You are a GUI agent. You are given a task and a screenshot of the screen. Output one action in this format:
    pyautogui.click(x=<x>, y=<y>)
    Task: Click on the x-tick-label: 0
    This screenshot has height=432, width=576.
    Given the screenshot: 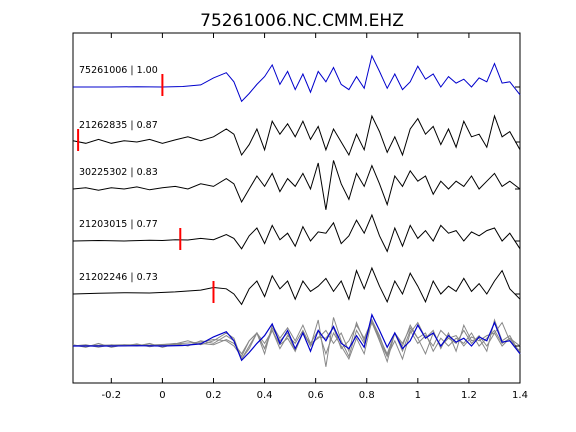 What is the action you would take?
    pyautogui.click(x=162, y=395)
    